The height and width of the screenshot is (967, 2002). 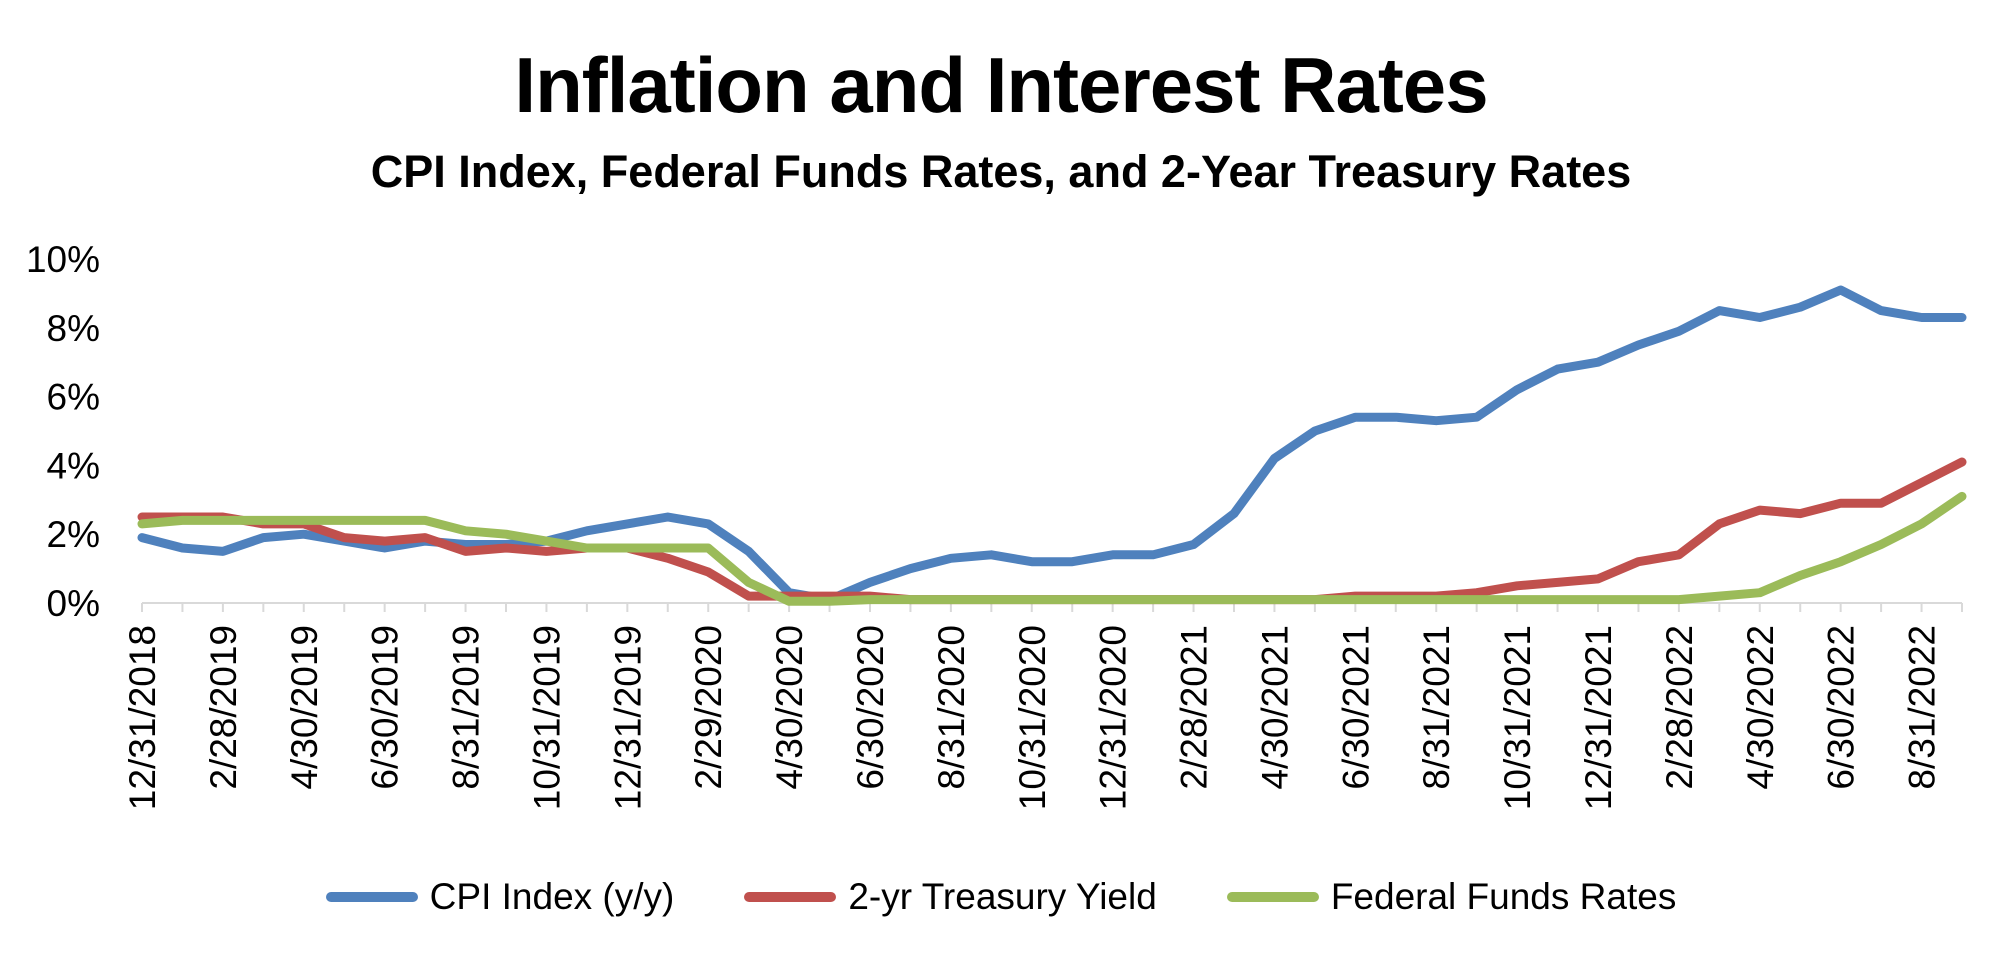 I want to click on x-tick-label: 2/28/2021, so click(x=1194, y=707).